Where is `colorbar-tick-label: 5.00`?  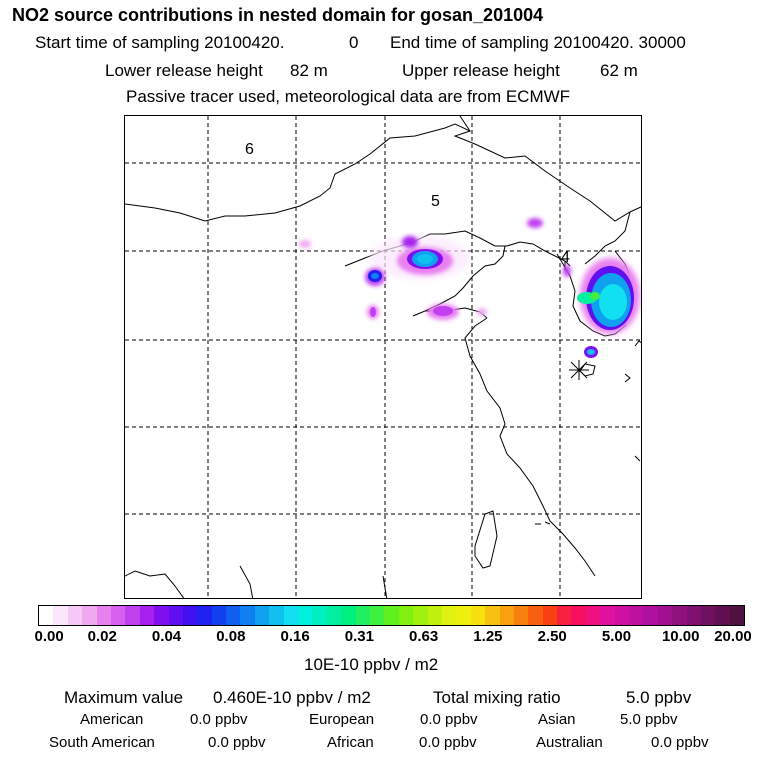 colorbar-tick-label: 5.00 is located at coordinates (616, 636).